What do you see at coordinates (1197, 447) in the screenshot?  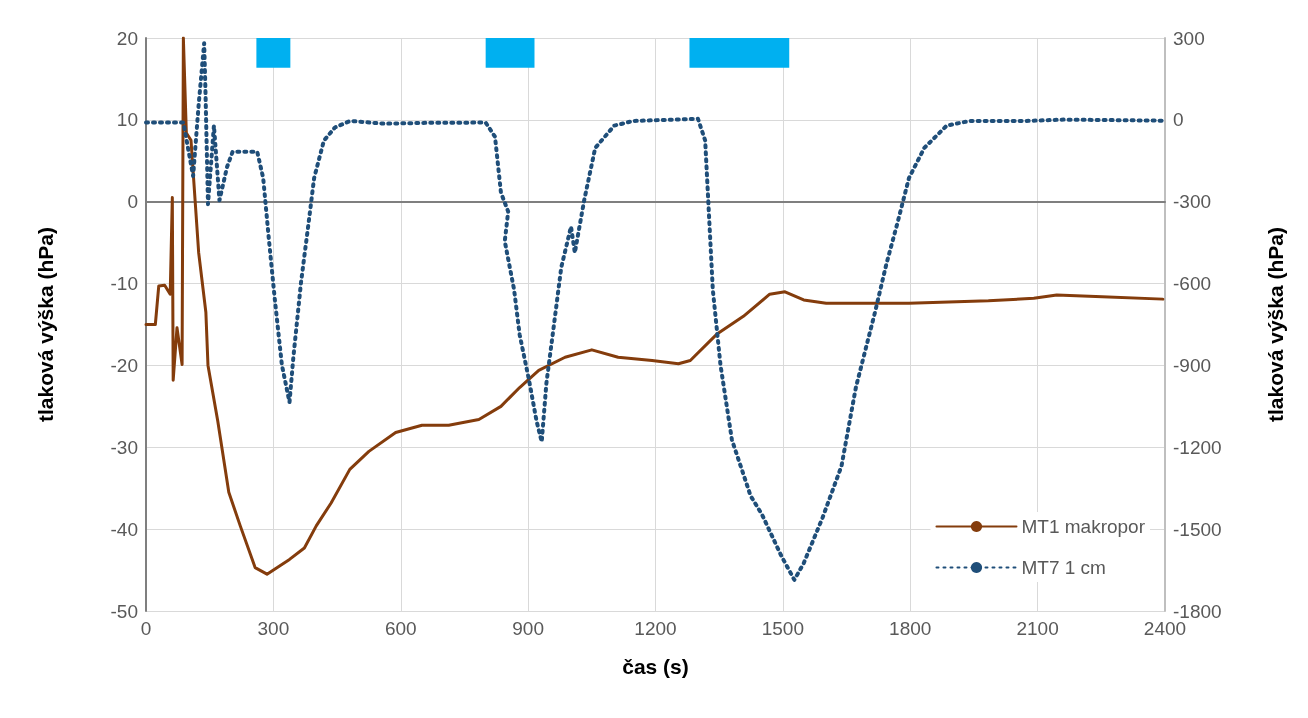 I see `y2-tick-label: -1200` at bounding box center [1197, 447].